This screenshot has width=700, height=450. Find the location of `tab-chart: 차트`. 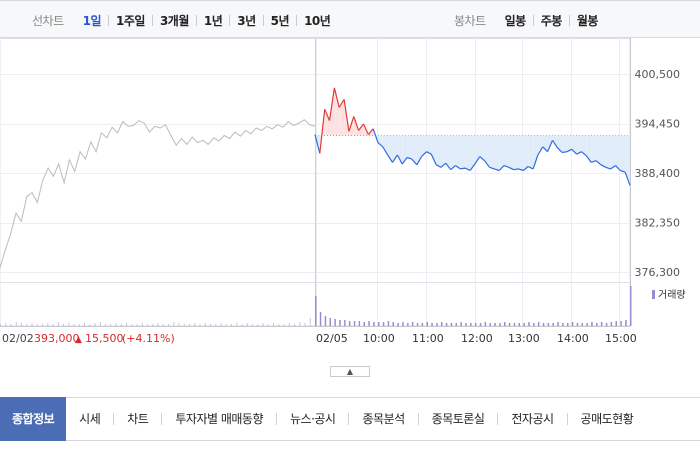

tab-chart: 차트 is located at coordinates (138, 419).